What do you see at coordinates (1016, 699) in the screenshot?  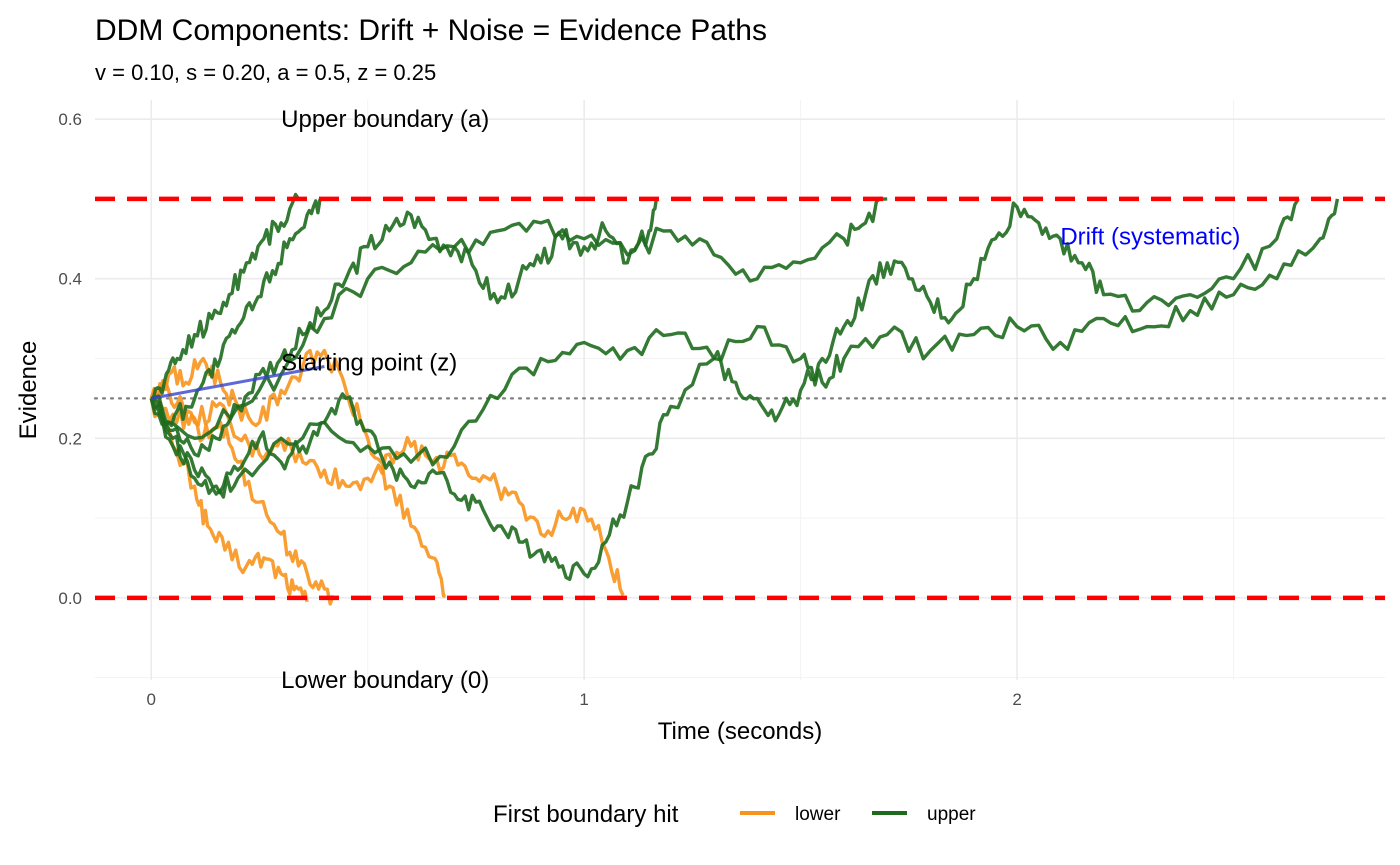 I see `x-tick-label-2: 2` at bounding box center [1016, 699].